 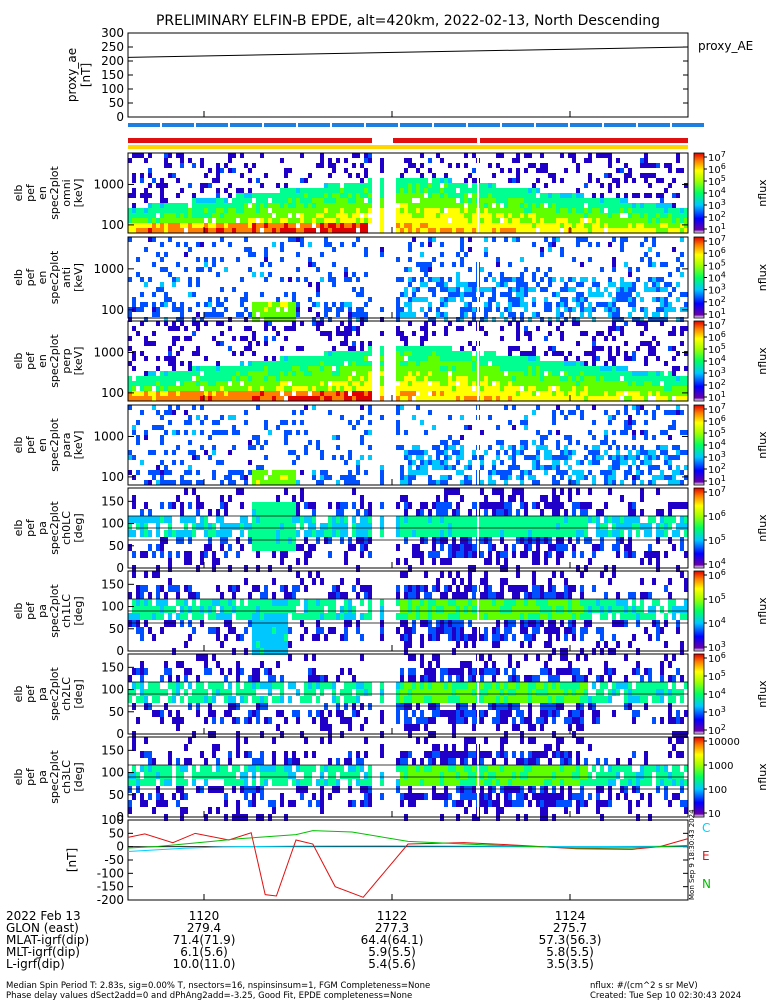 I want to click on colorbar-tick-label: 10², so click(x=717, y=302).